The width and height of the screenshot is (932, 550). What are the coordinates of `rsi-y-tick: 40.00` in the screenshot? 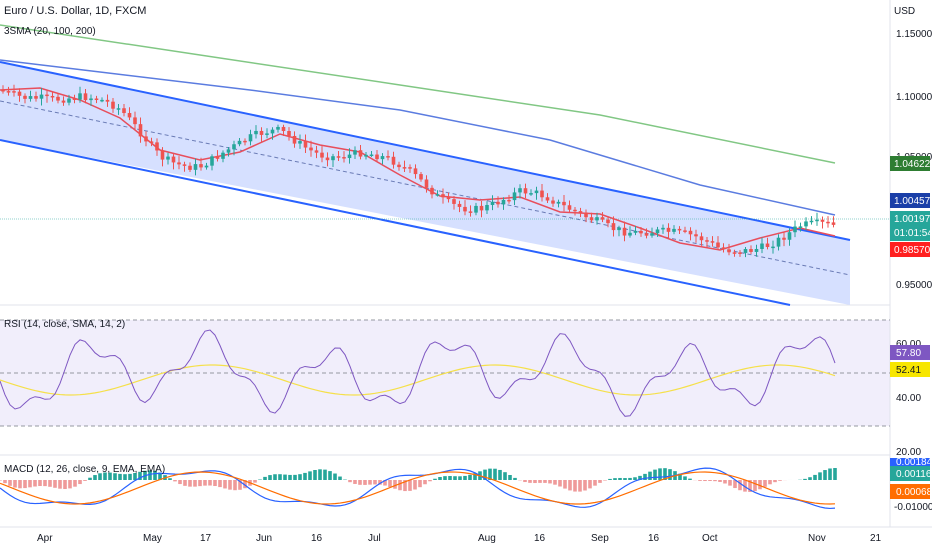 It's located at (908, 398).